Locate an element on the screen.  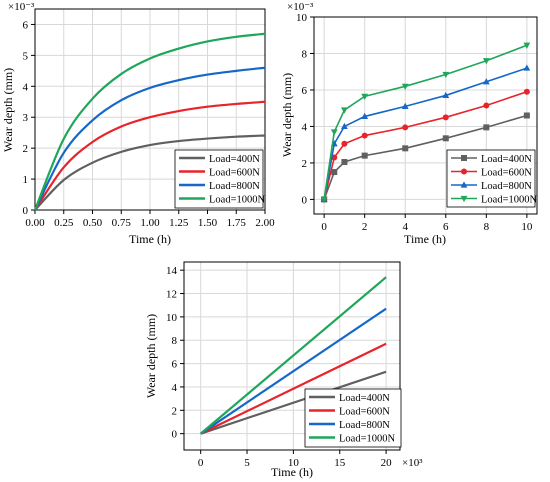
x-tick-label: 4 is located at coordinates (405, 227).